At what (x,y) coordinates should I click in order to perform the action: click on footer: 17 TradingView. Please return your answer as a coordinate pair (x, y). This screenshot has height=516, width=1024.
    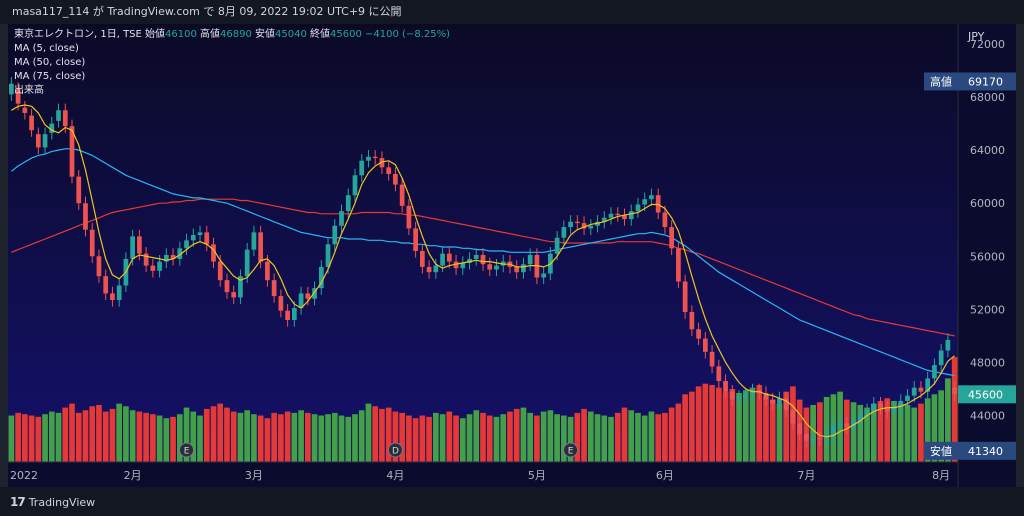
    Looking at the image, I should click on (512, 501).